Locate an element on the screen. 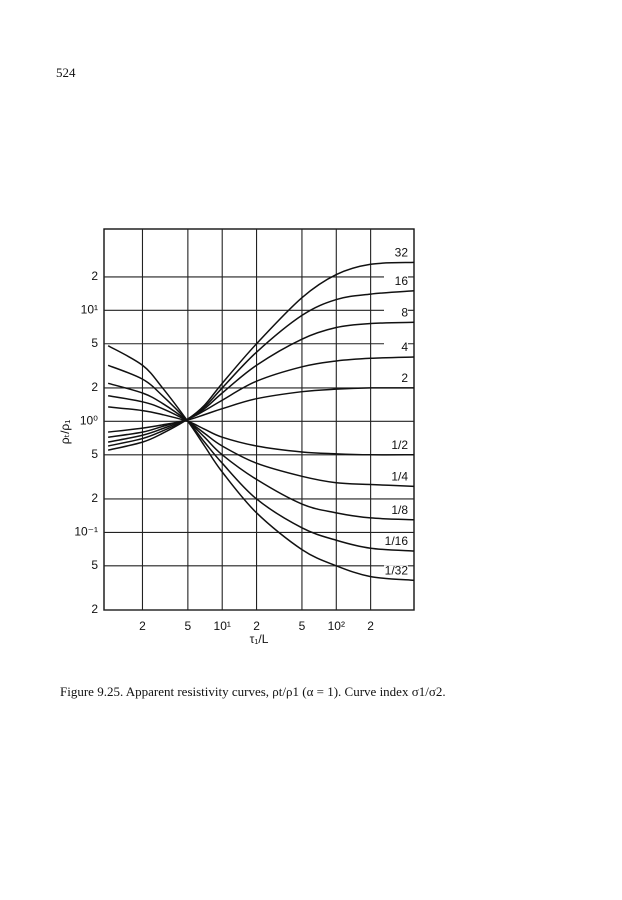 Image resolution: width=622 pixels, height=900 pixels. curve-label: 1/16 is located at coordinates (397, 541).